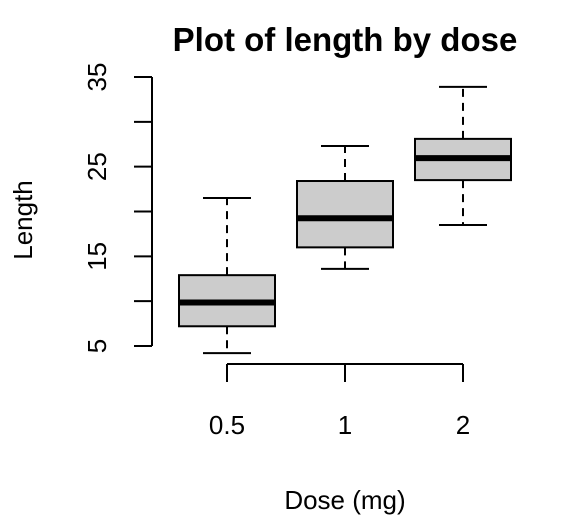  I want to click on x-axis: 0.5 1 2, so click(339, 401).